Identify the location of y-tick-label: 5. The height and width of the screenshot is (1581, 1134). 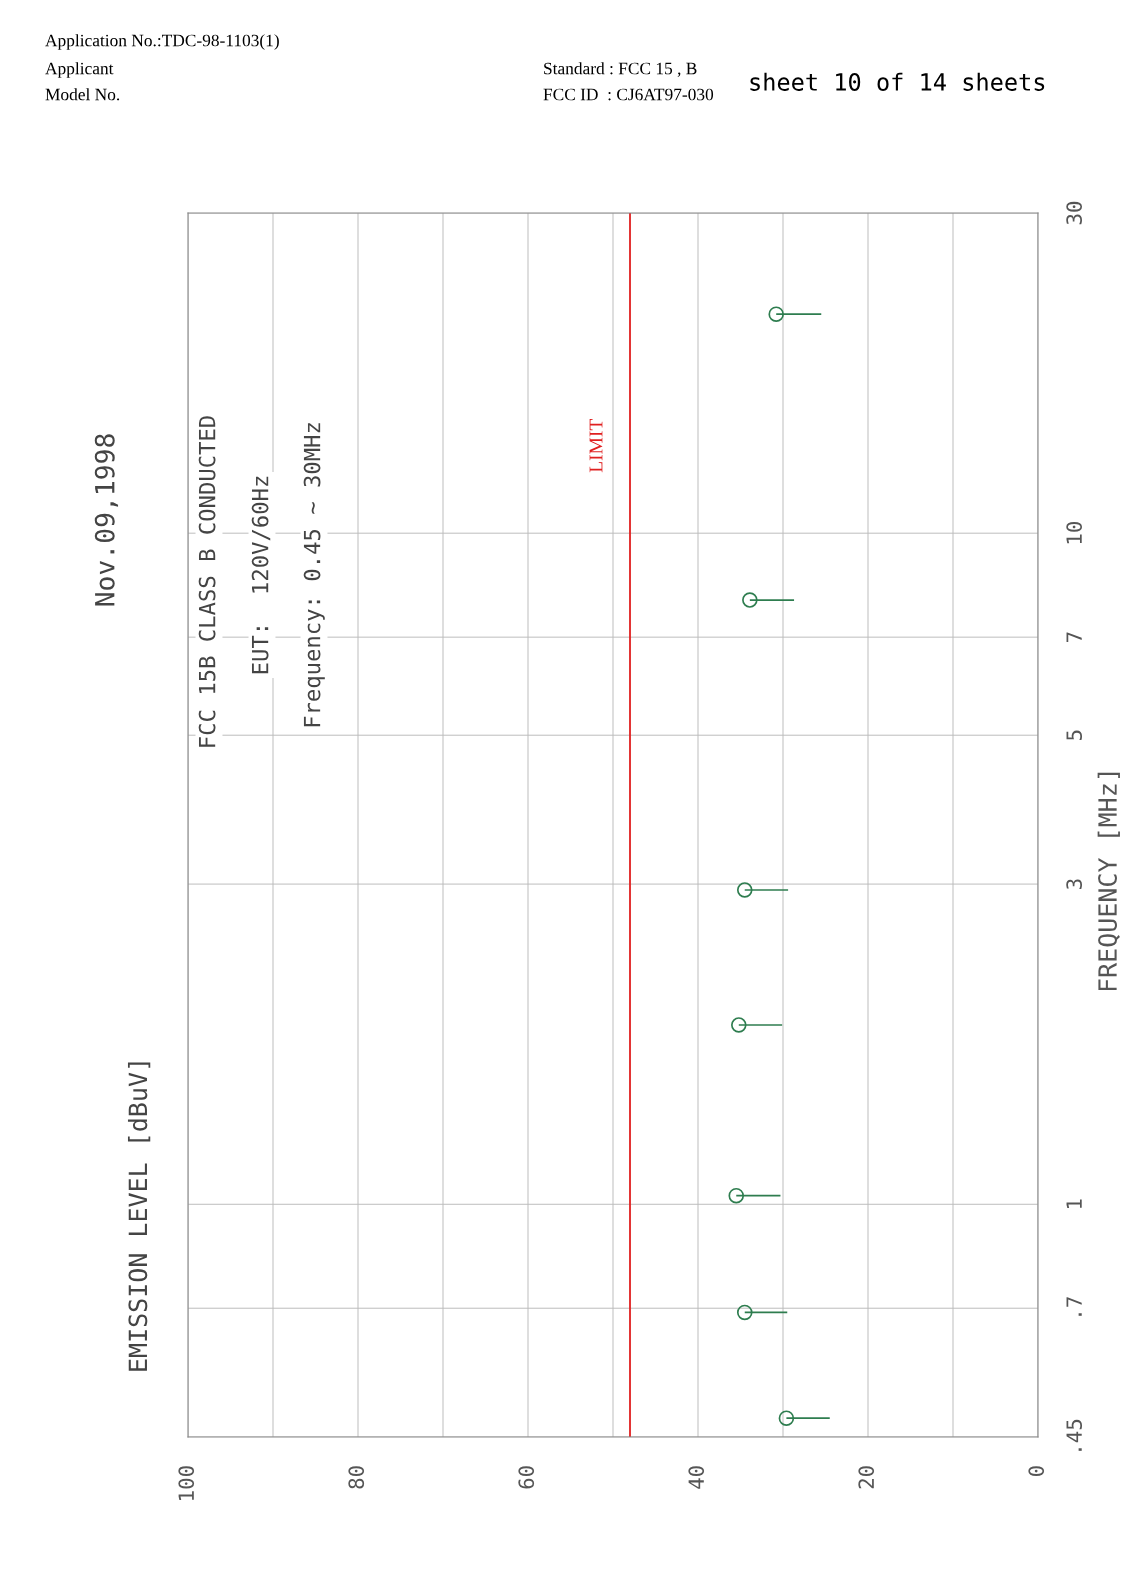
(1074, 735).